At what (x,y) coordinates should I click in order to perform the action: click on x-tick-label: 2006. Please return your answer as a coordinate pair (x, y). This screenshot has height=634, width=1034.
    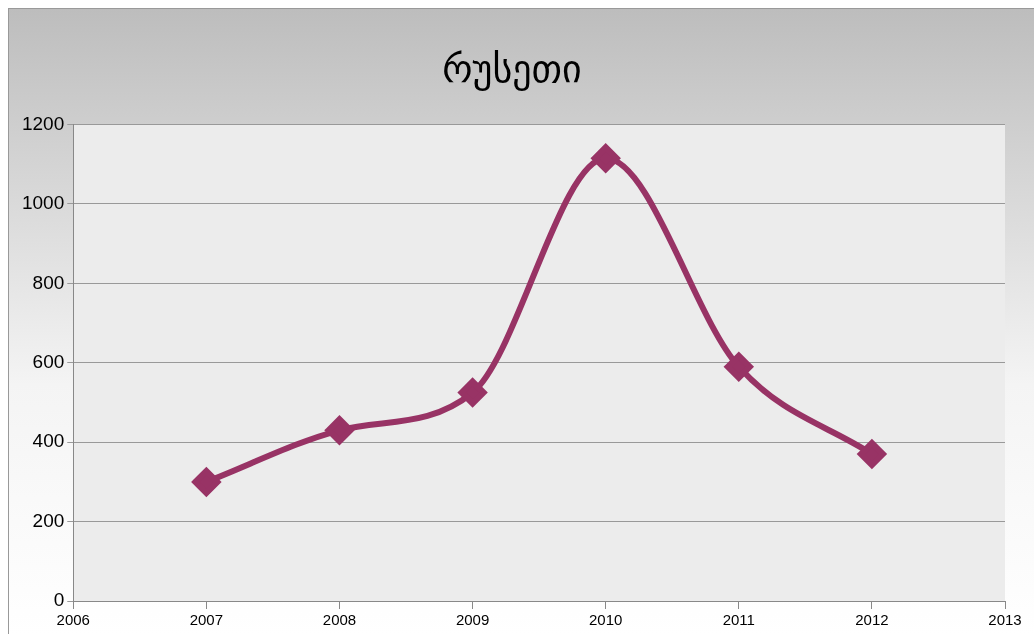
    Looking at the image, I should click on (73, 620).